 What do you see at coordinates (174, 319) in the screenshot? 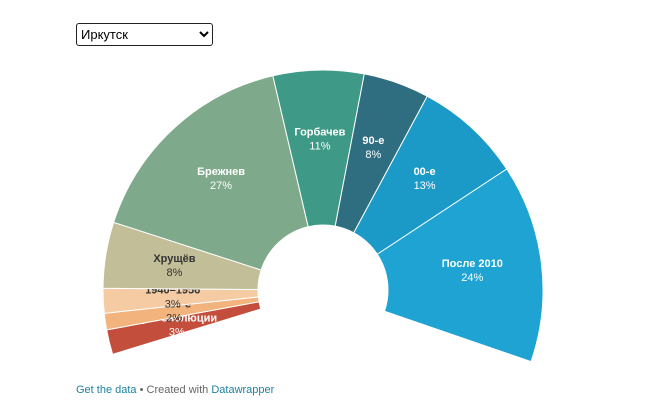
I see `segment-value: 2%` at bounding box center [174, 319].